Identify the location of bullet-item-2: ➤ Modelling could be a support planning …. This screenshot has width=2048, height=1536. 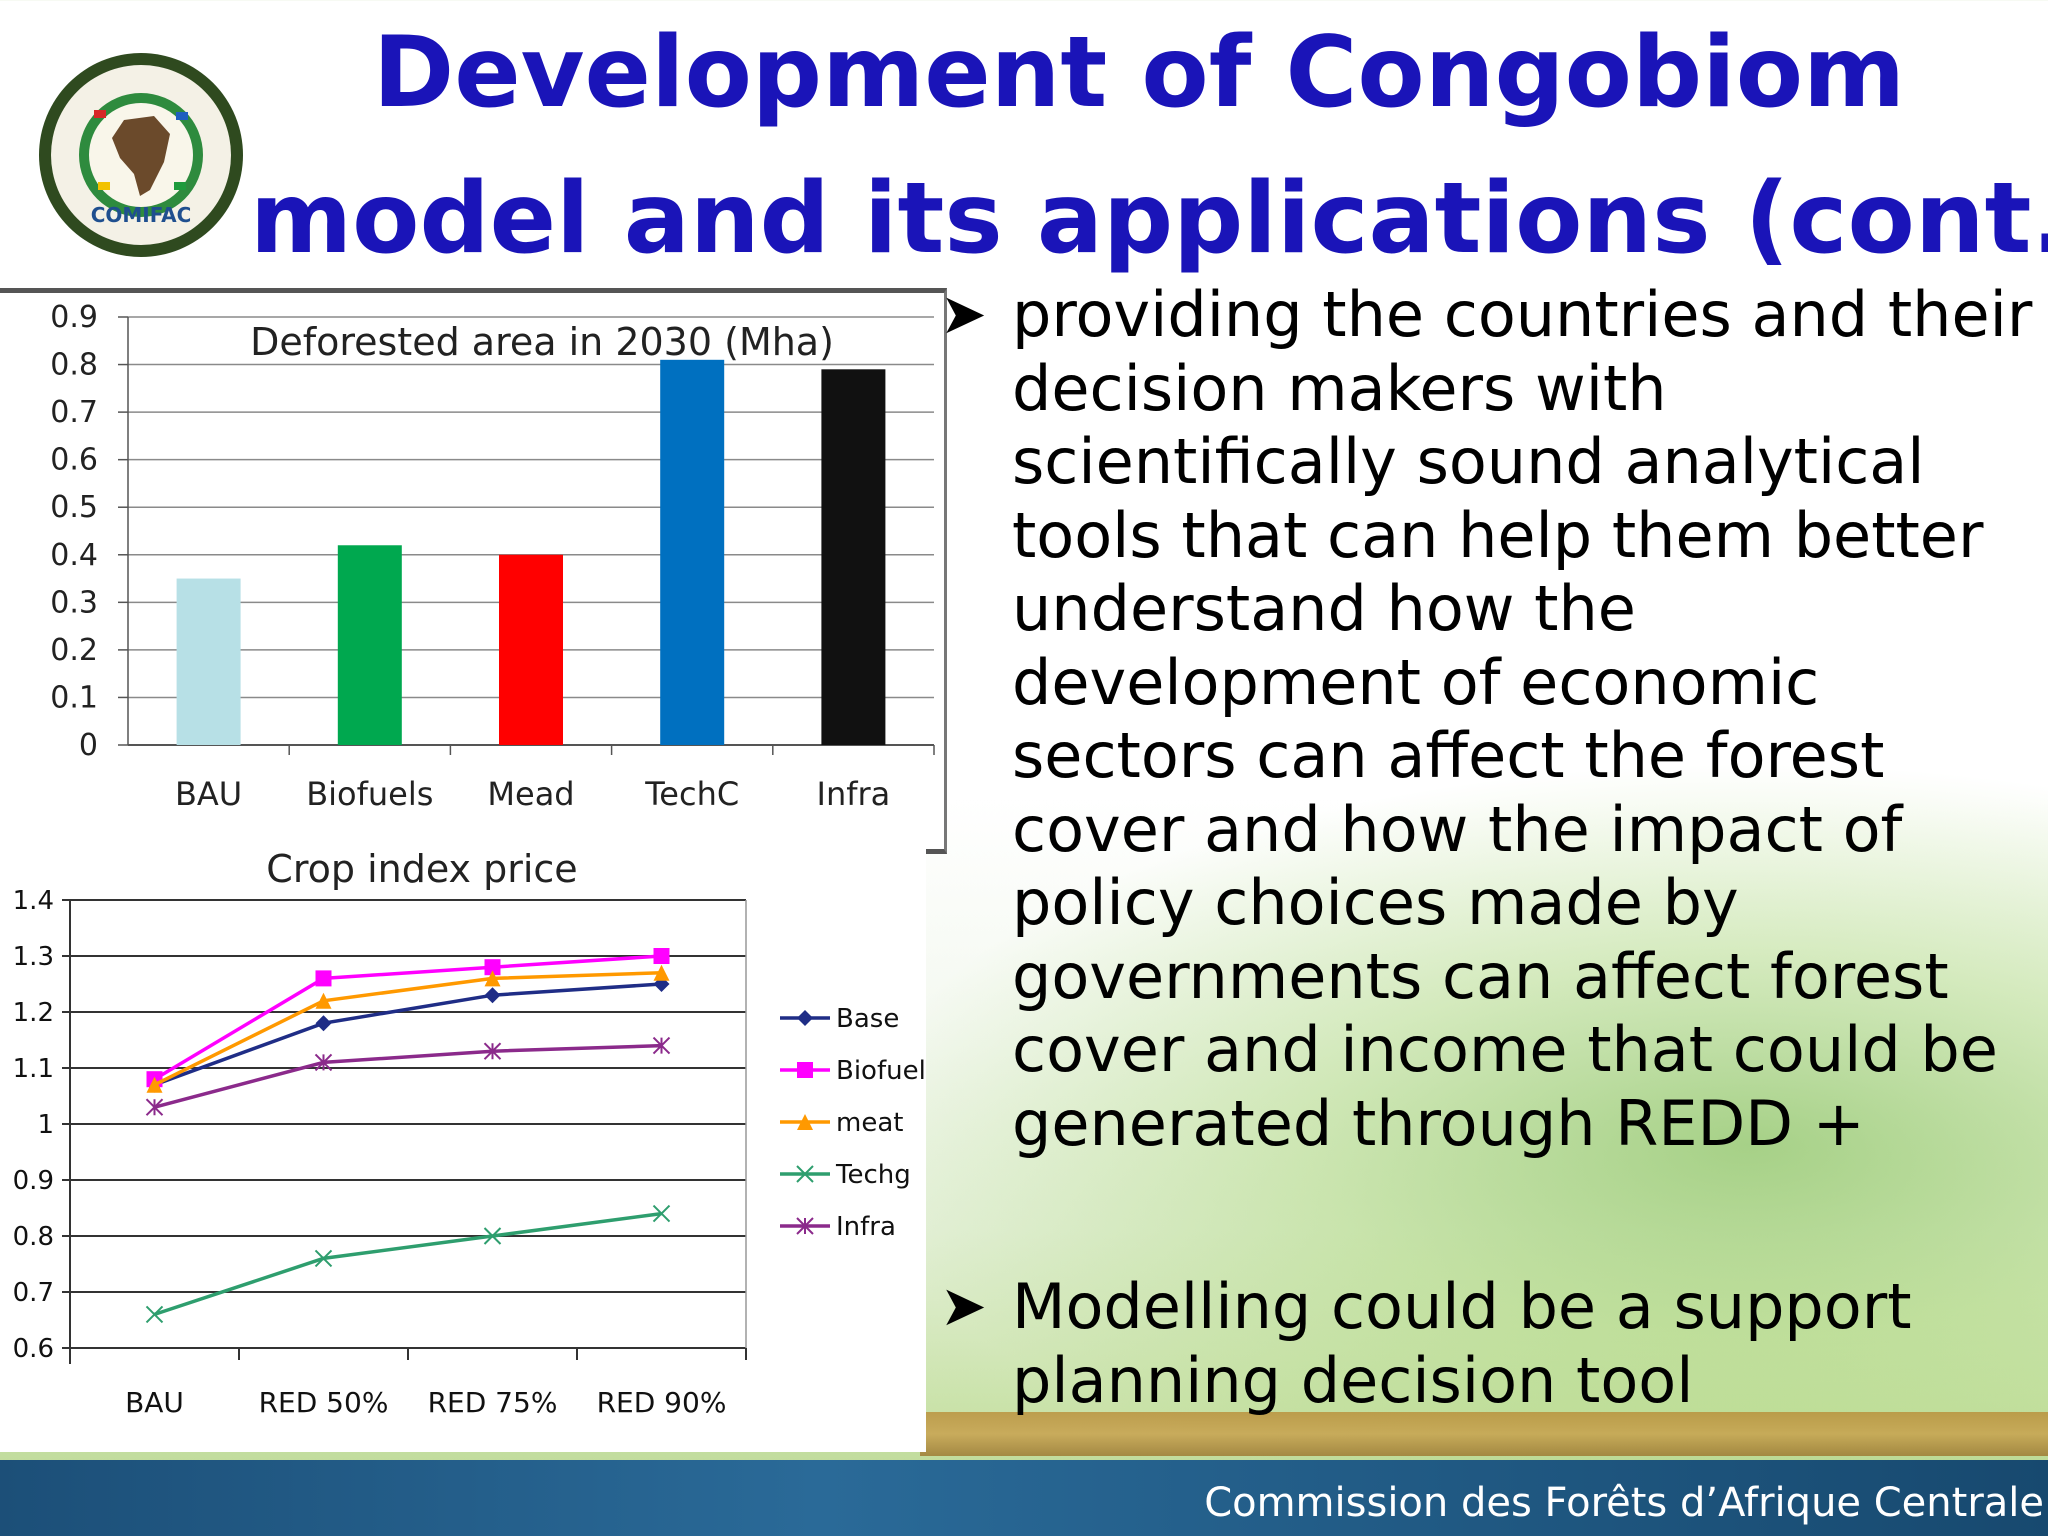
(1490, 1343).